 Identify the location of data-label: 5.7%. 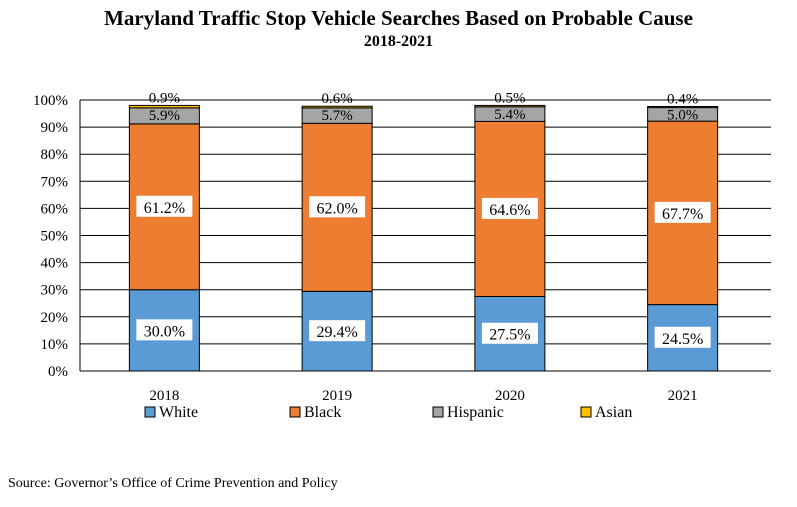
(337, 116).